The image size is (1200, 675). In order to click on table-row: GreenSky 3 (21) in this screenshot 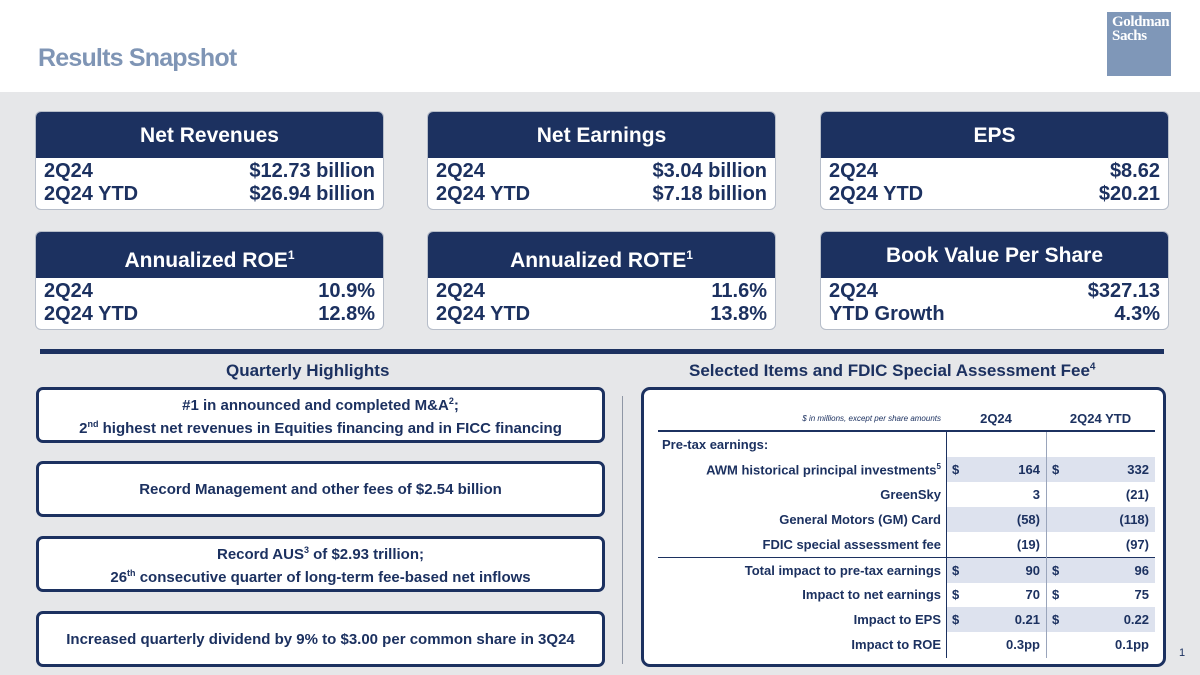, I will do `click(906, 494)`.